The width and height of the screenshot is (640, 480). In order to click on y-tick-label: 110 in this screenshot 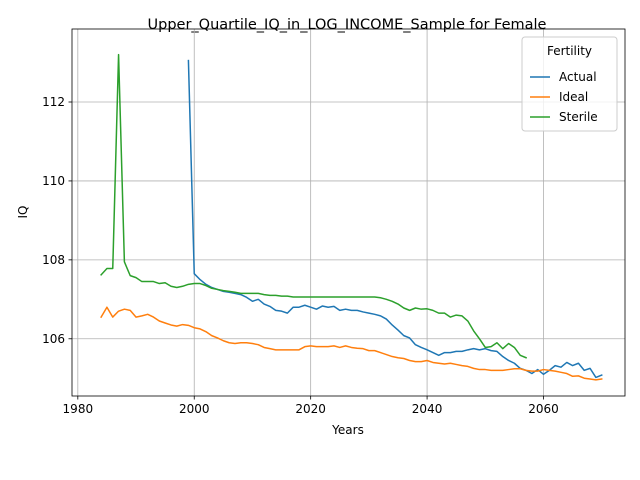, I will do `click(53, 181)`.